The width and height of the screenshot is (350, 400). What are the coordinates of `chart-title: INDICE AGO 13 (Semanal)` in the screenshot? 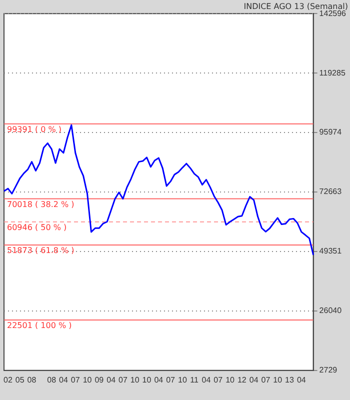 It's located at (296, 6).